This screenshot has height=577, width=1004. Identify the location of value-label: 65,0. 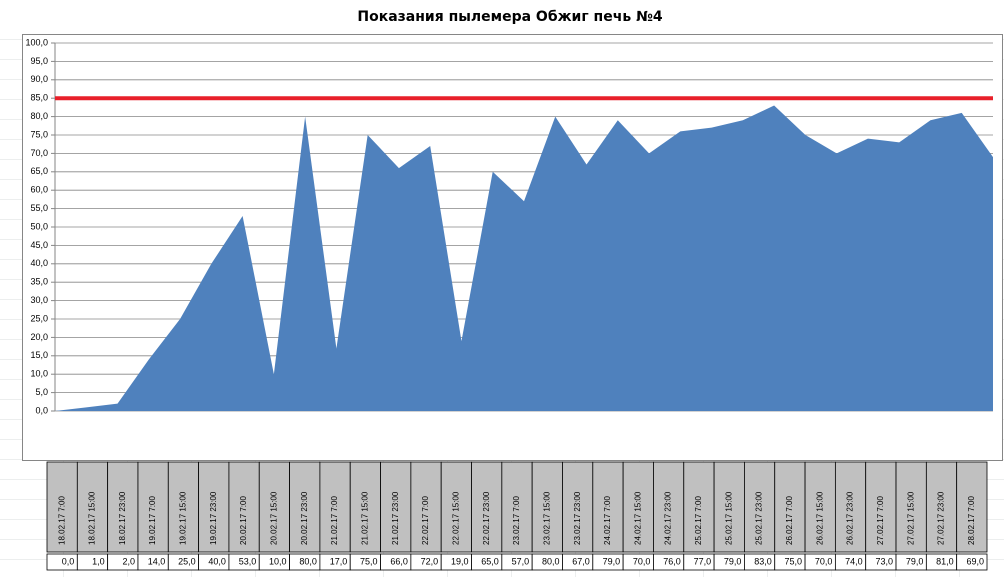
(490, 561).